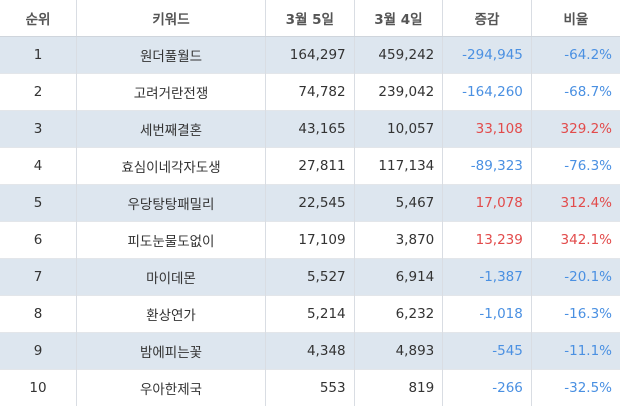  I want to click on change-cell: -164,260, so click(487, 92).